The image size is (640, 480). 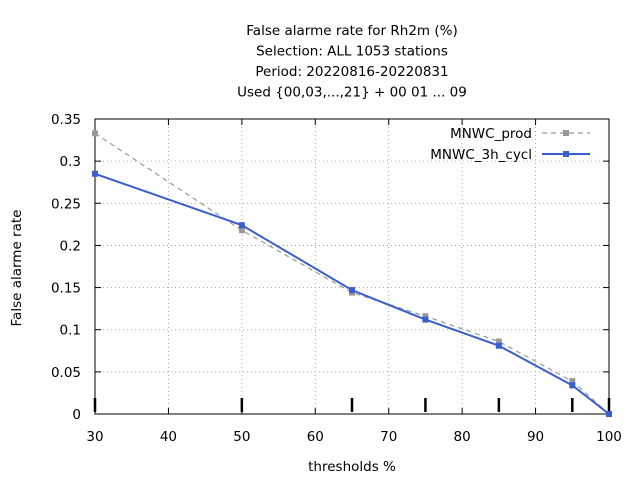 I want to click on legend: MNWC_prod MNWC_3h_cycl, so click(x=510, y=144).